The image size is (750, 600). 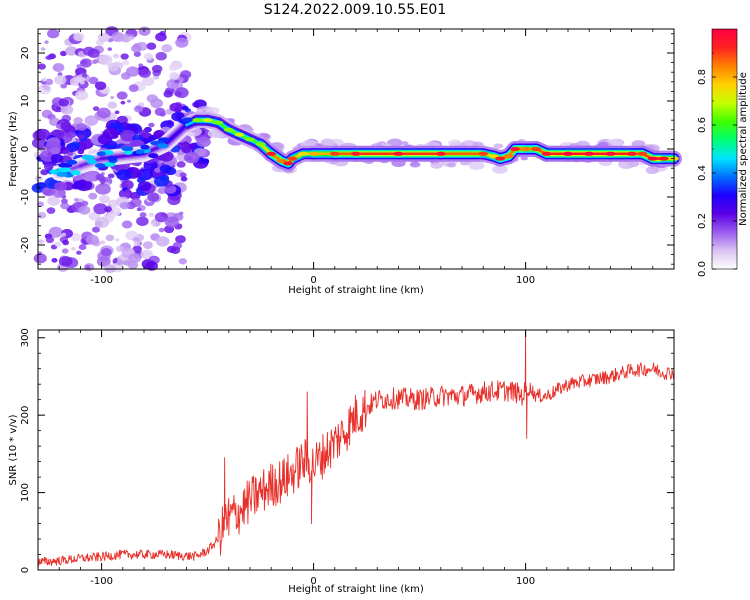 I want to click on colorbar-gradient, so click(x=724, y=149).